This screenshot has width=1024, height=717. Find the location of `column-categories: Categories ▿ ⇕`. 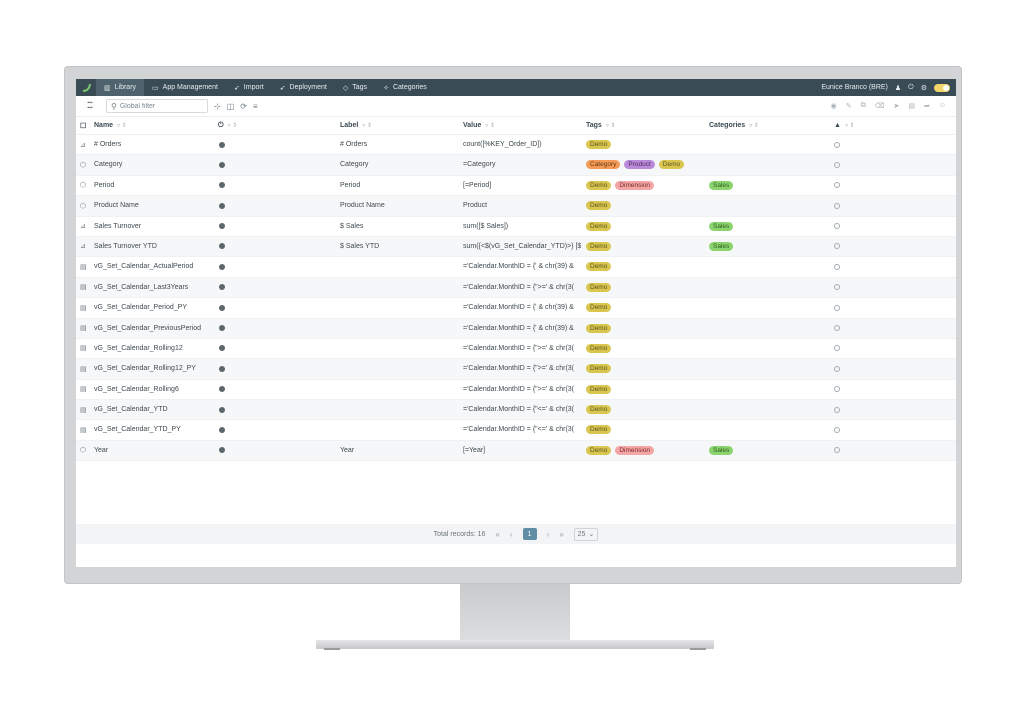

column-categories: Categories ▿ ⇕ is located at coordinates (734, 125).